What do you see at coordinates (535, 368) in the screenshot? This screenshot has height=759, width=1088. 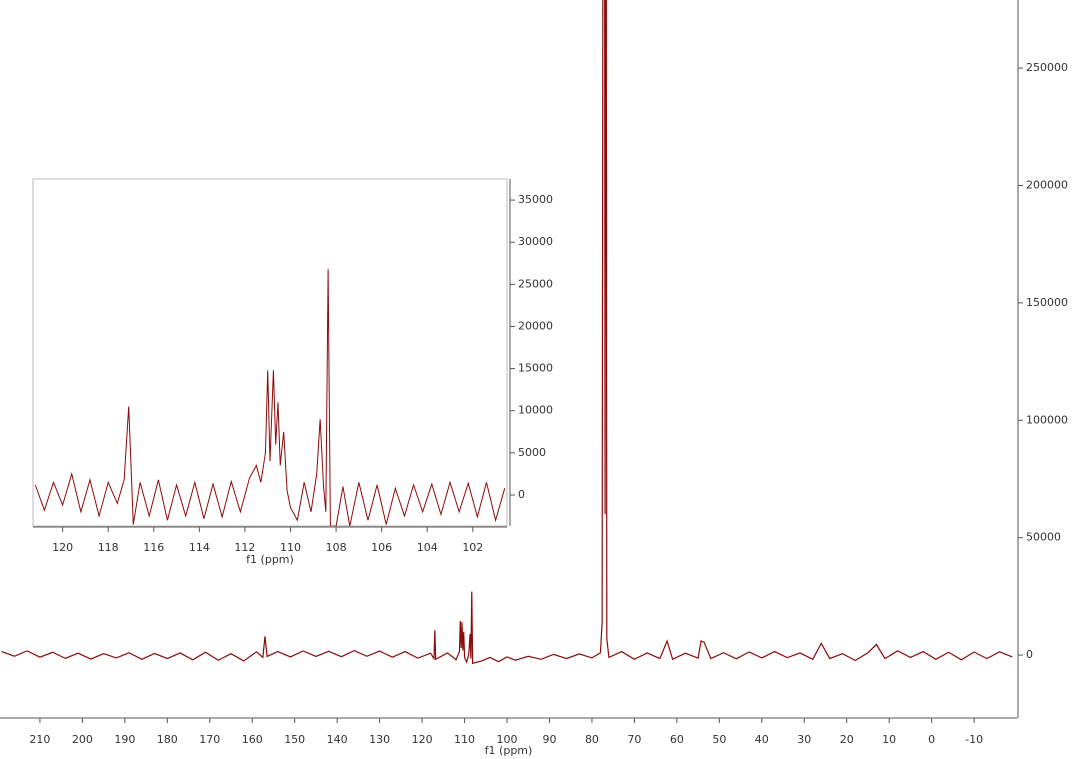 I see `y-tick-label: 15000` at bounding box center [535, 368].